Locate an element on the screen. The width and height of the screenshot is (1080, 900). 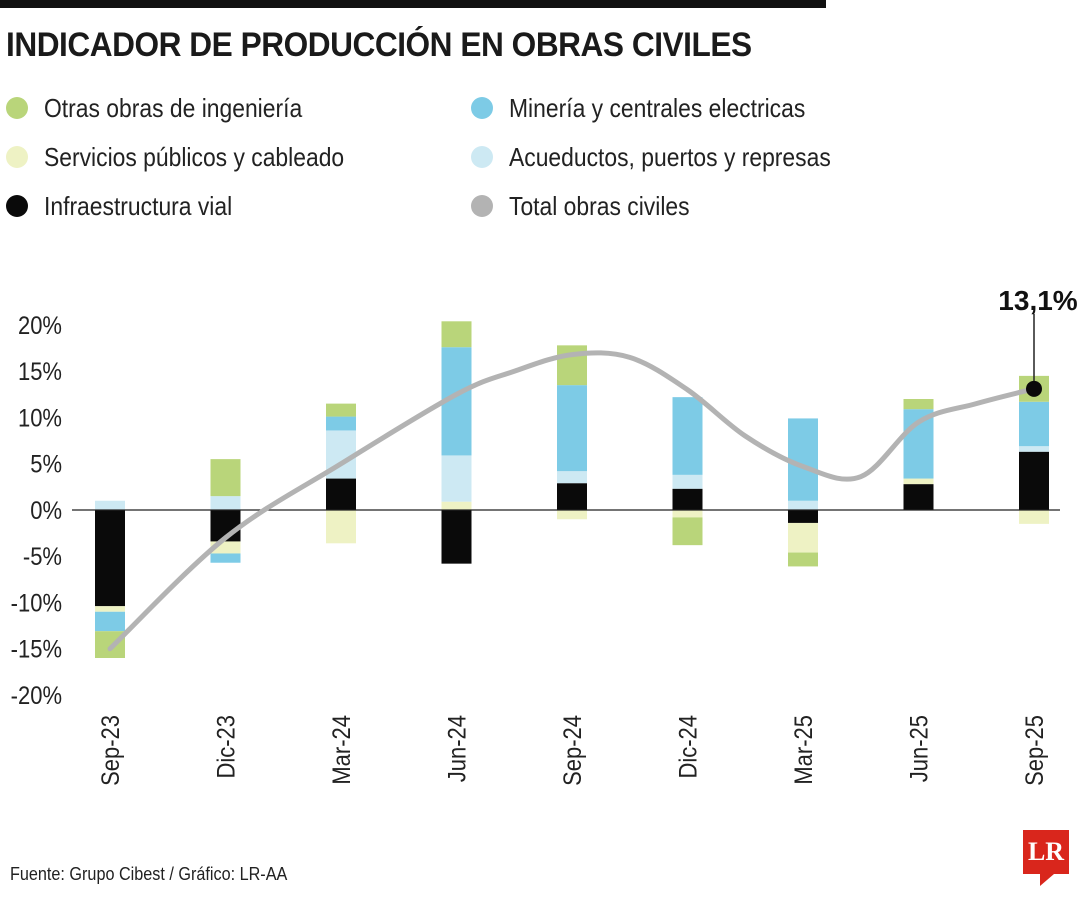
legend-label: Servicios públicos y cableado is located at coordinates (194, 156).